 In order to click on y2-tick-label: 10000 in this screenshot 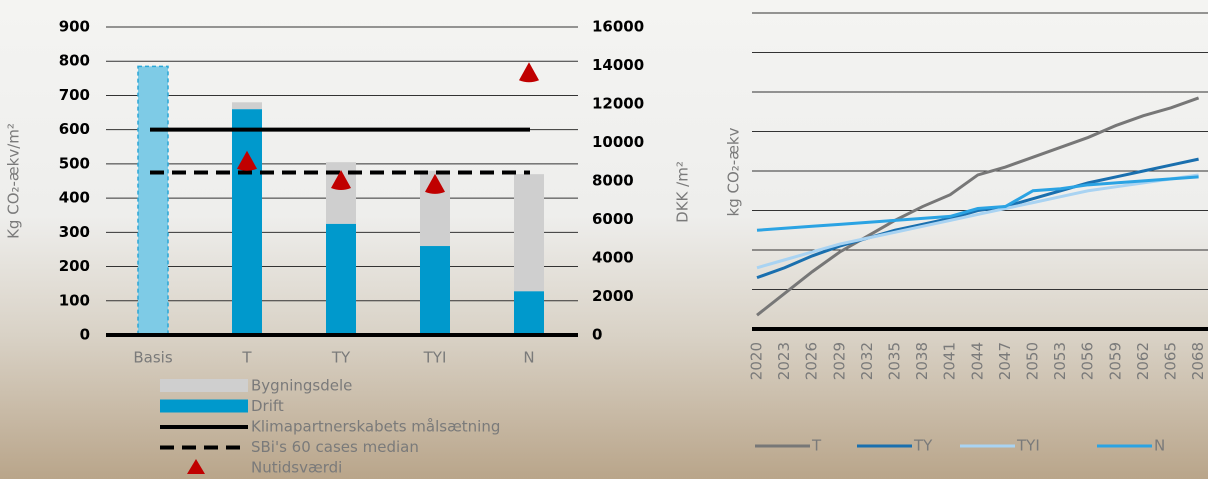, I will do `click(618, 142)`.